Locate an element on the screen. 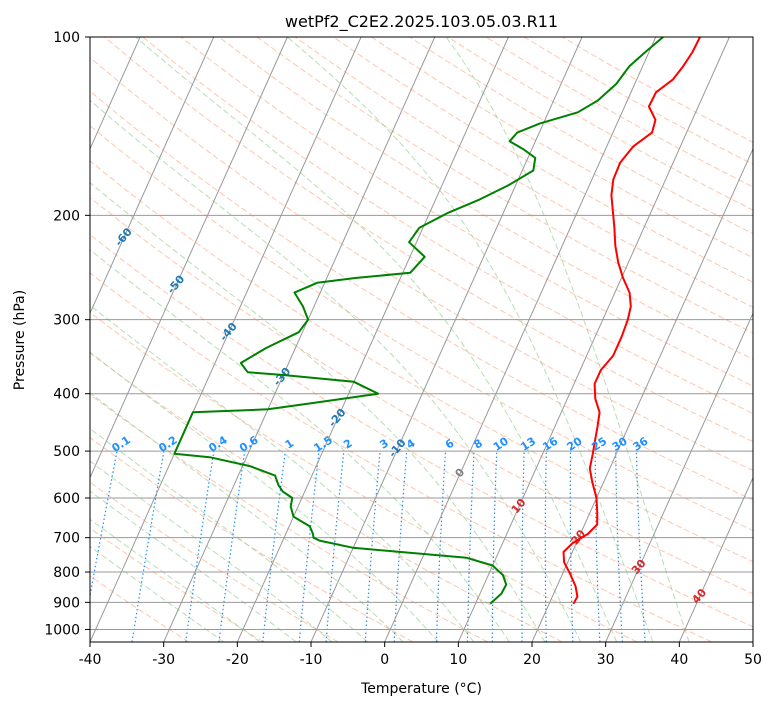 The height and width of the screenshot is (708, 775). y-tick-label: 100 is located at coordinates (66, 38).